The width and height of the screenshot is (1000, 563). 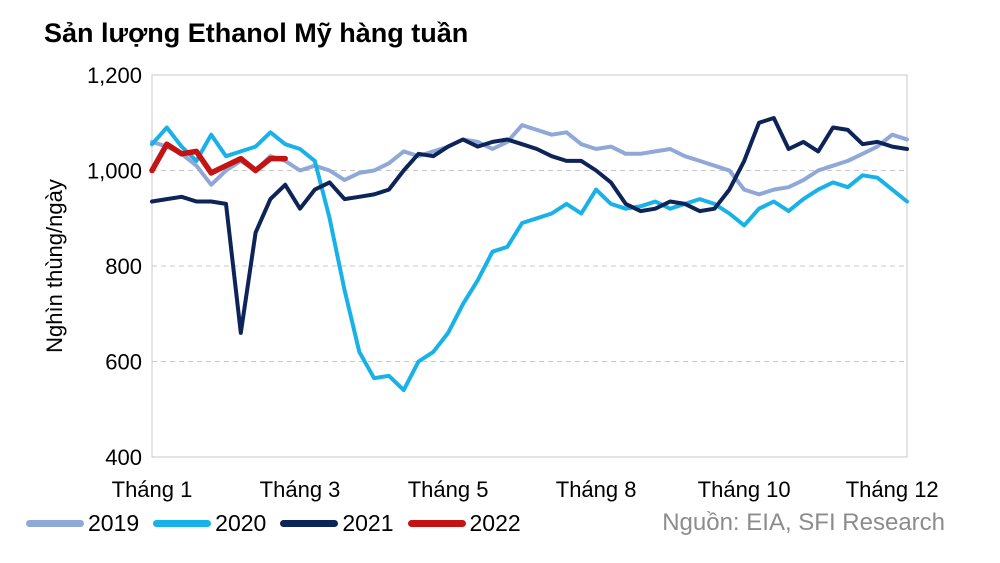 I want to click on y-tick-label: 1,200, so click(x=114, y=75).